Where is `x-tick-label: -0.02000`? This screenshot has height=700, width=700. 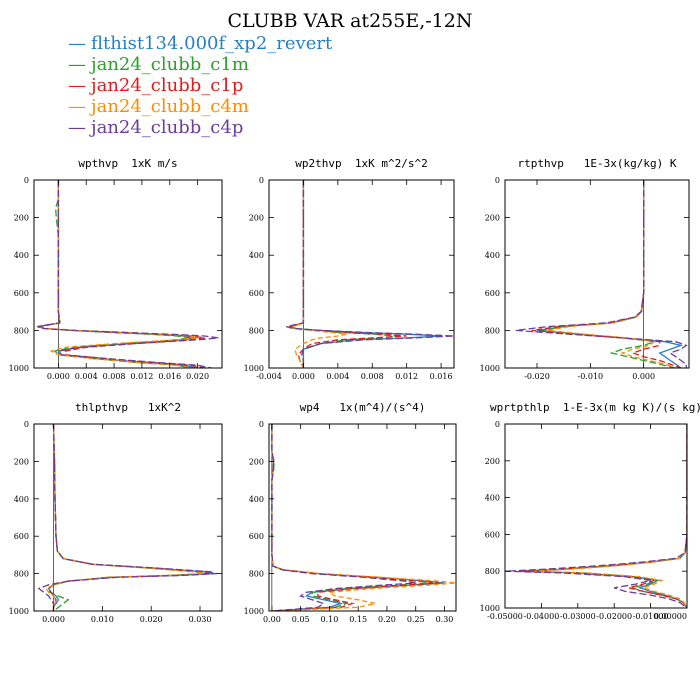
x-tick-label: -0.02000 is located at coordinates (614, 616).